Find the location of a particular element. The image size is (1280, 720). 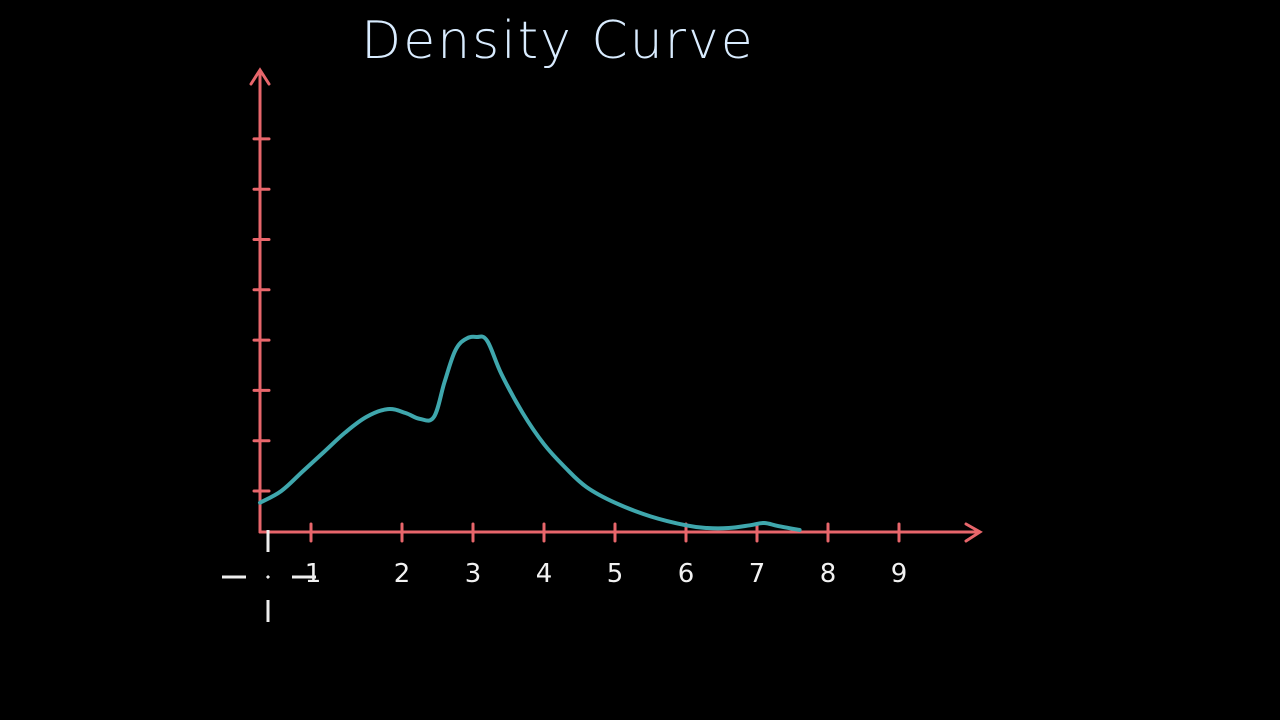

x-tick-label: 3 is located at coordinates (473, 574).